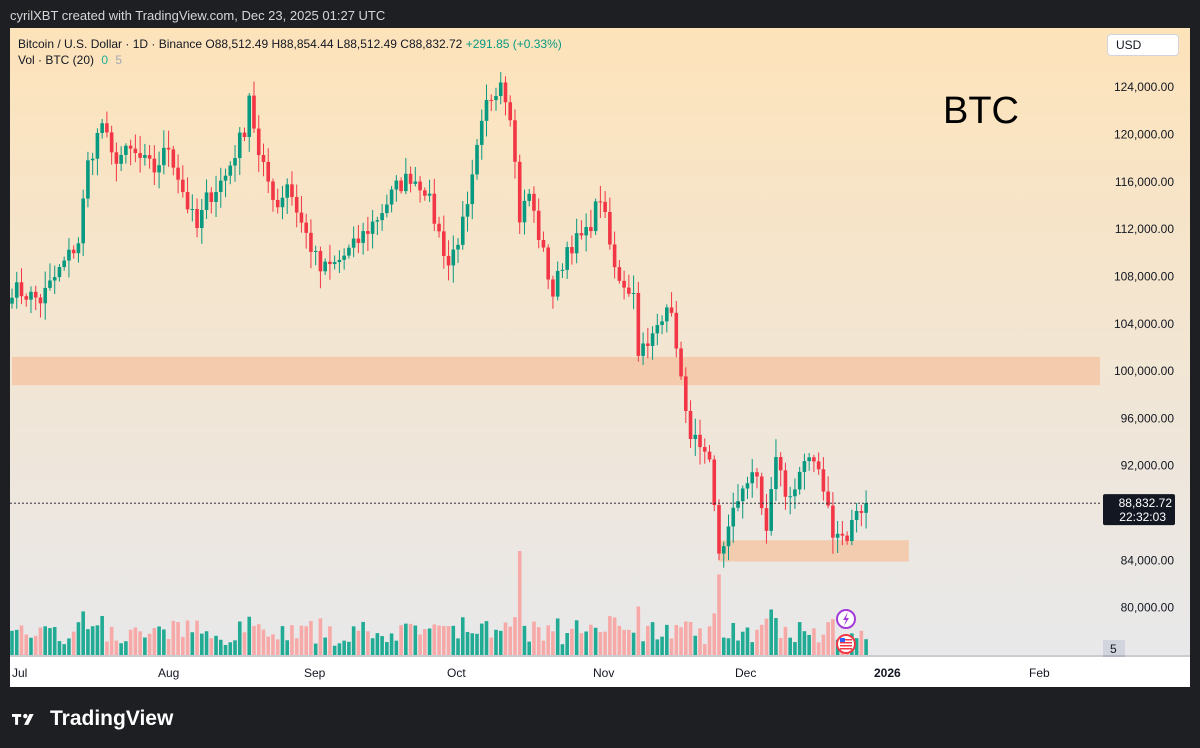 The height and width of the screenshot is (748, 1200). What do you see at coordinates (1144, 87) in the screenshot?
I see `price-tick-label: 124,000.00` at bounding box center [1144, 87].